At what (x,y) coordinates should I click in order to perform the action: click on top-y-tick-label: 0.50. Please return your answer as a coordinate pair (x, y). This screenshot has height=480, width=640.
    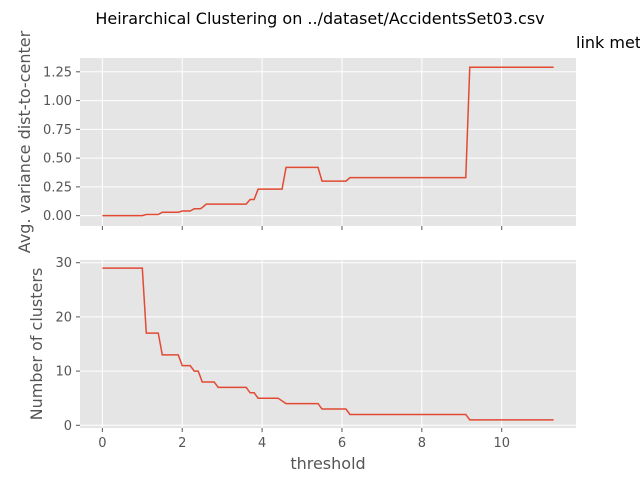
    Looking at the image, I should click on (57, 159).